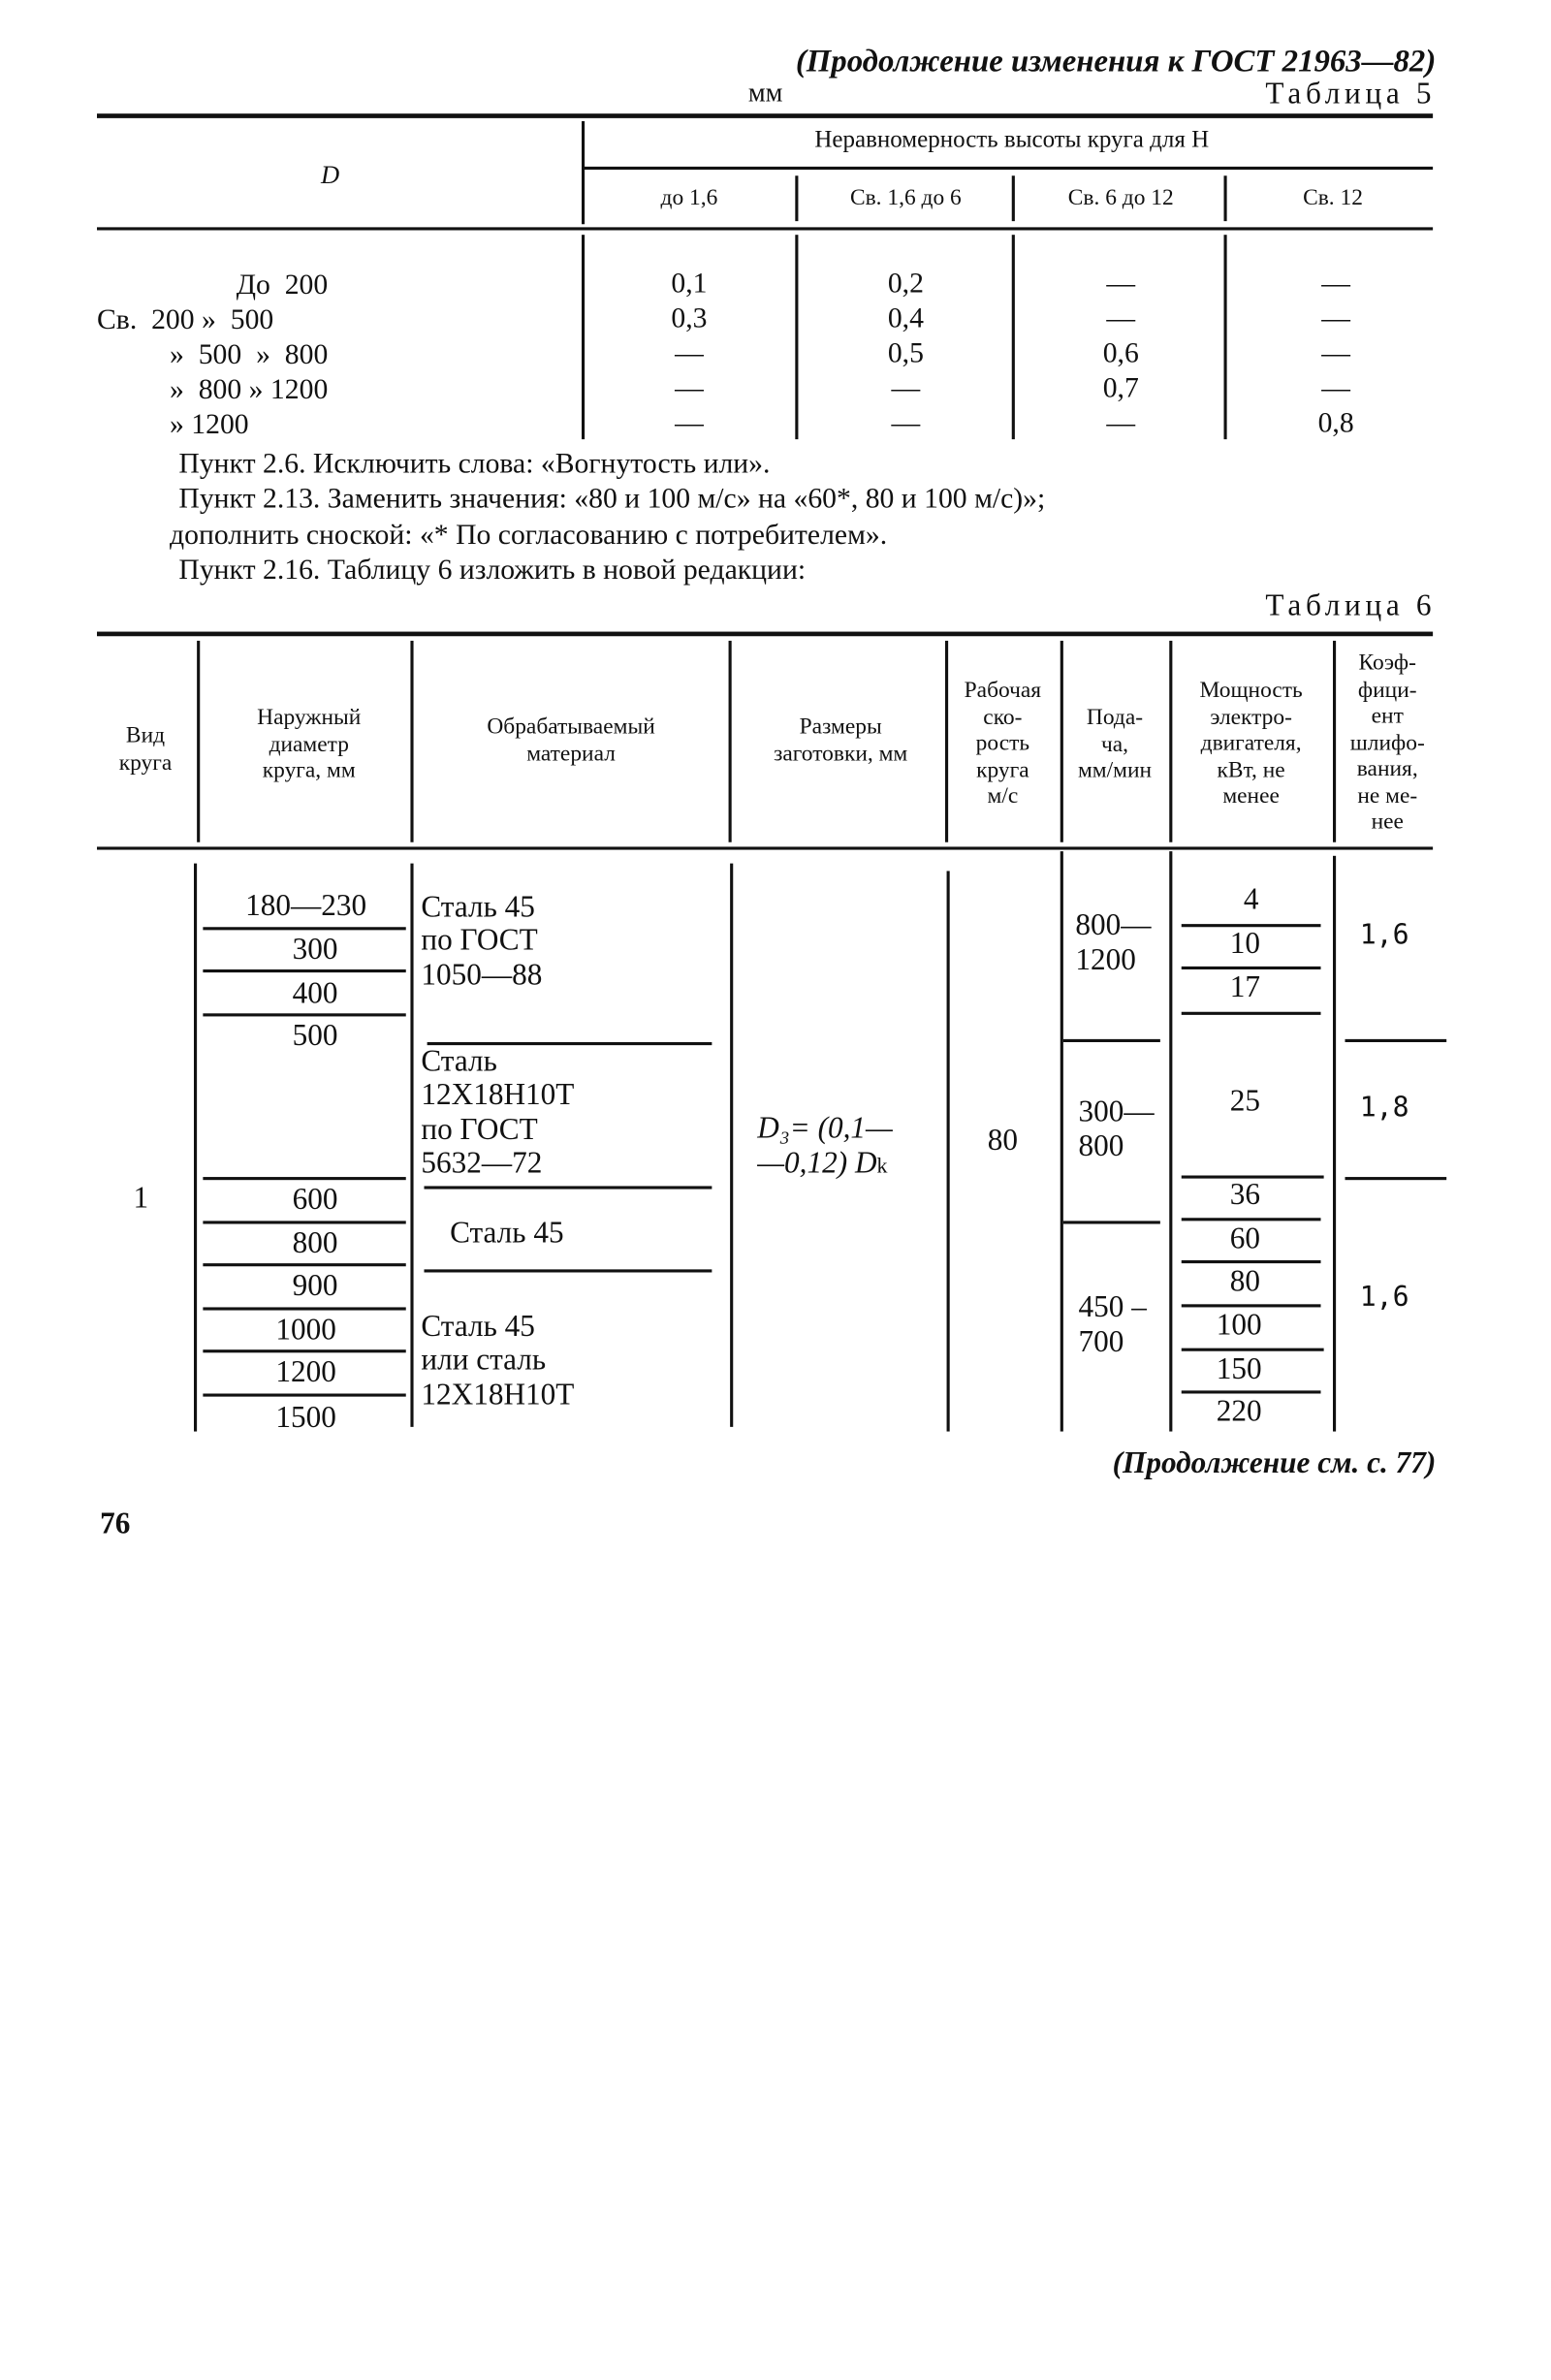 Image resolution: width=1551 pixels, height=2380 pixels. What do you see at coordinates (507, 1233) in the screenshot?
I see `material-cell: Сталь 45` at bounding box center [507, 1233].